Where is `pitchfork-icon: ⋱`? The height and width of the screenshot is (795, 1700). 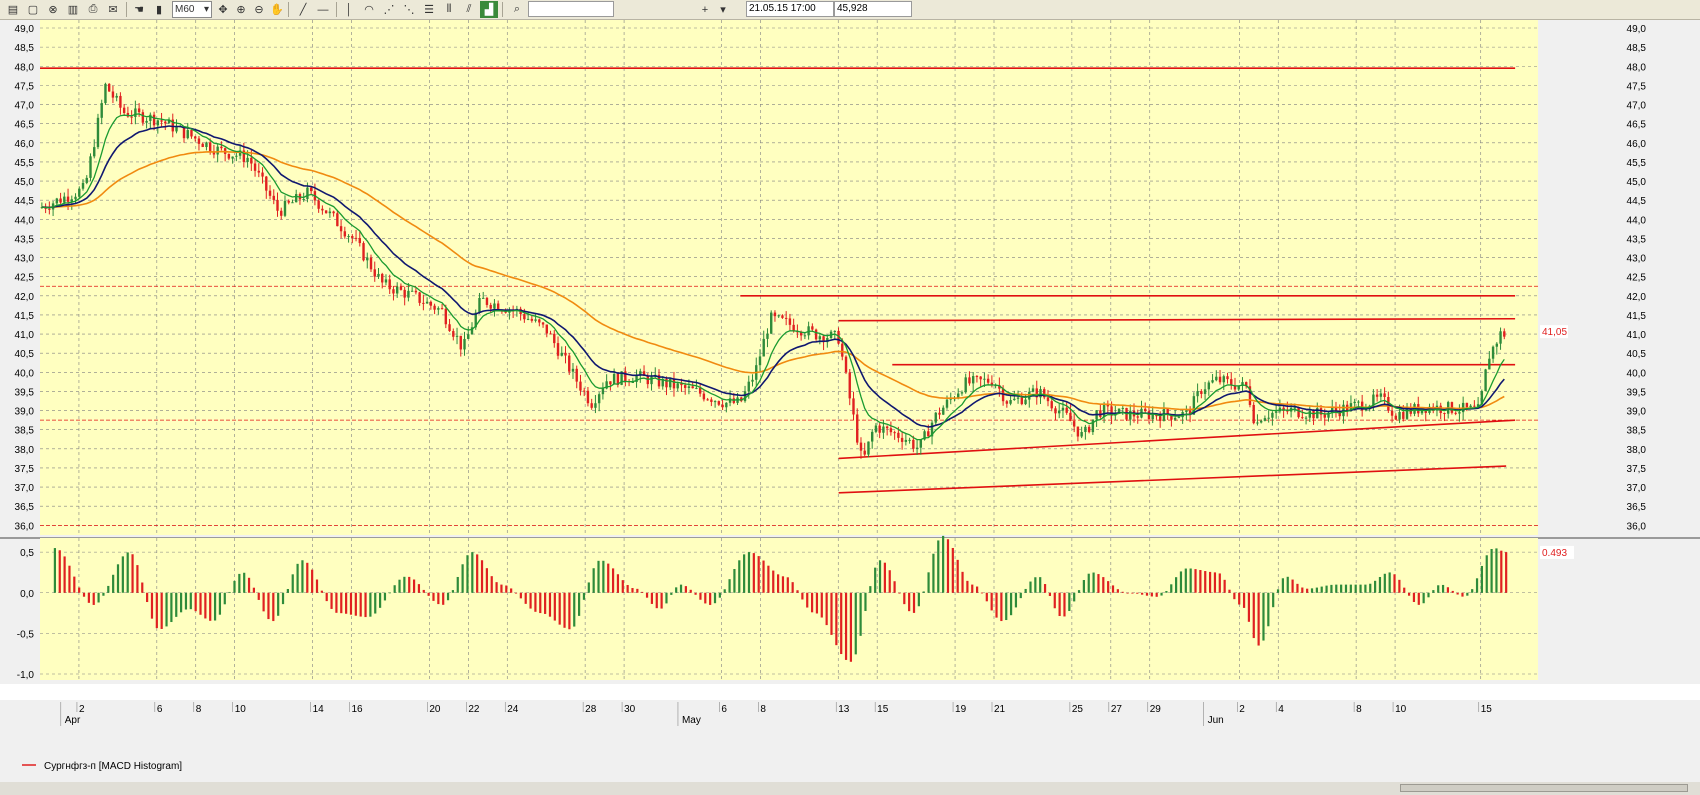
pitchfork-icon: ⋱ is located at coordinates (409, 10).